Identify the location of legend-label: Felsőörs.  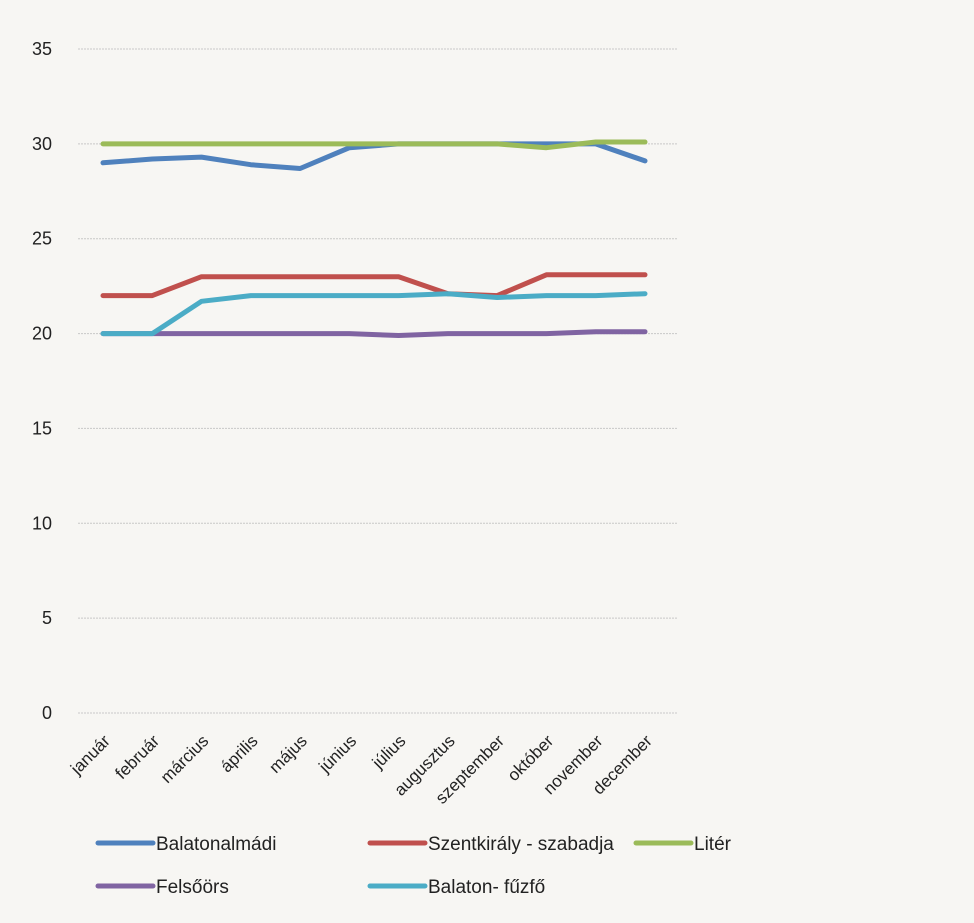
(192, 887).